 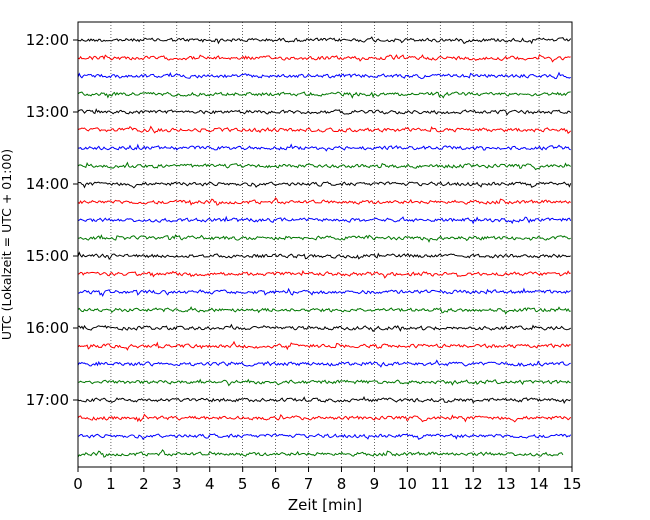 What do you see at coordinates (325, 505) in the screenshot?
I see `x-axis-label: Zeit [min]` at bounding box center [325, 505].